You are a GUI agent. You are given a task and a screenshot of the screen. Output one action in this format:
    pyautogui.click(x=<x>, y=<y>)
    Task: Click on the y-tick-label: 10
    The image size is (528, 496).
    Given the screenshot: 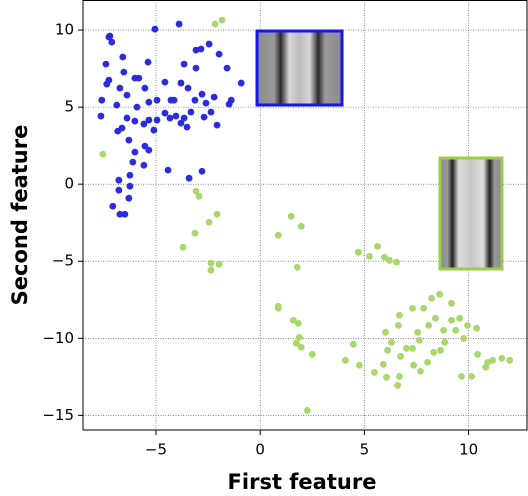 What is the action you would take?
    pyautogui.click(x=64, y=30)
    